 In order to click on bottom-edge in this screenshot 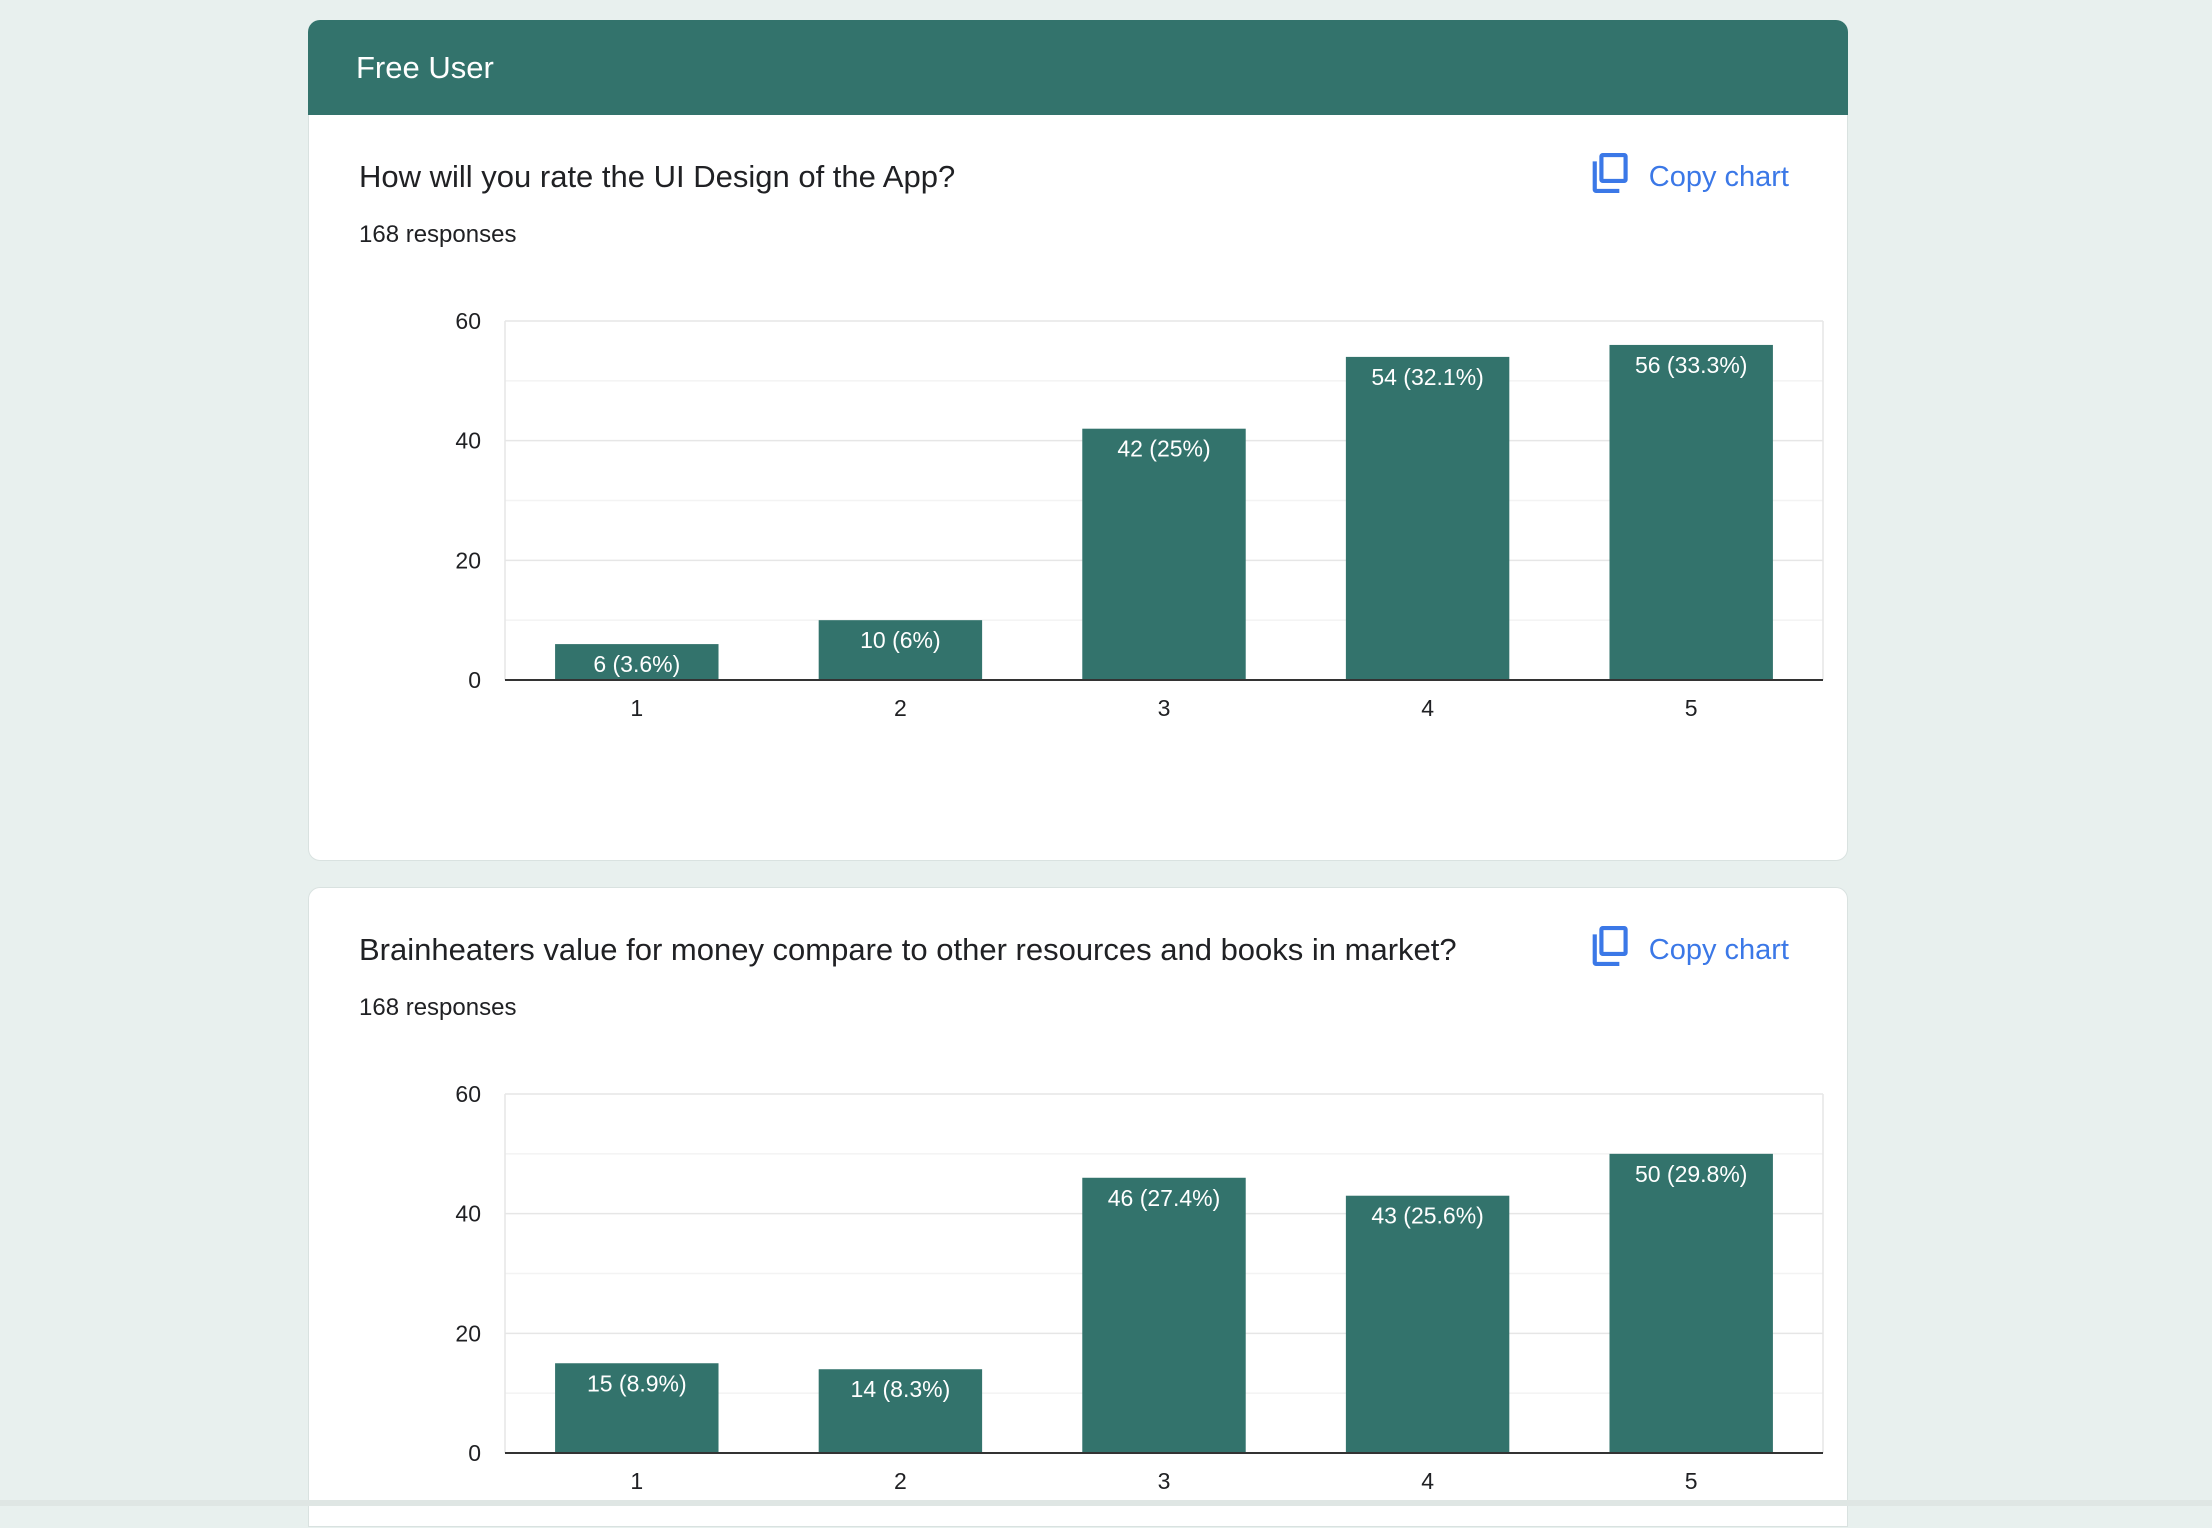, I will do `click(1106, 1503)`.